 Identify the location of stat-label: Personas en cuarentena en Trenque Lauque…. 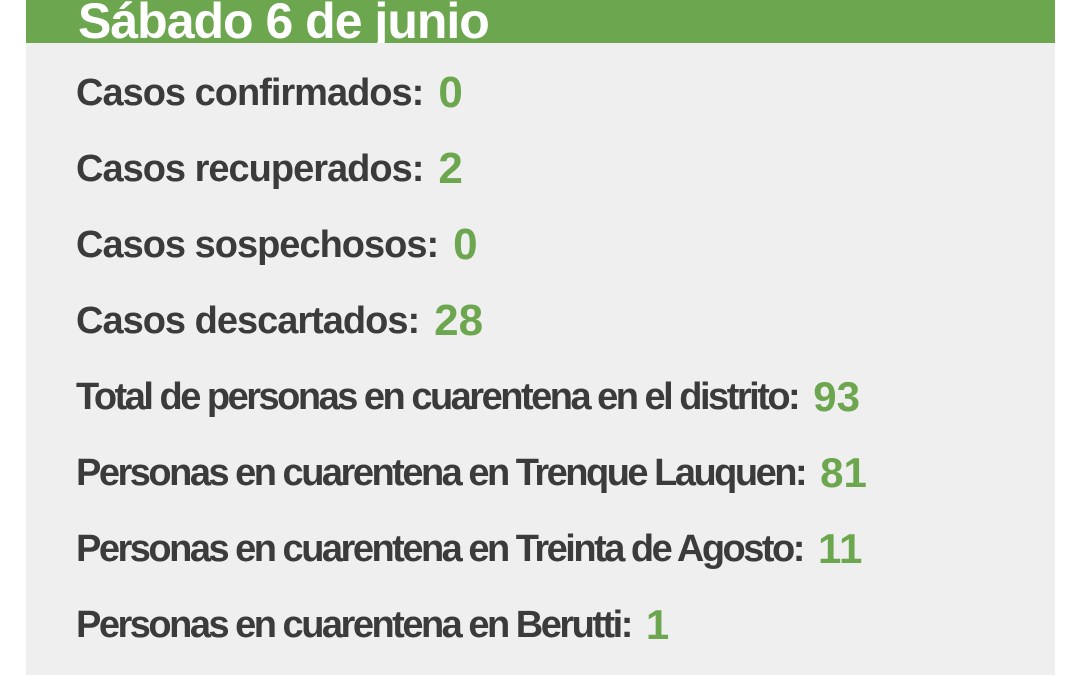
(442, 472).